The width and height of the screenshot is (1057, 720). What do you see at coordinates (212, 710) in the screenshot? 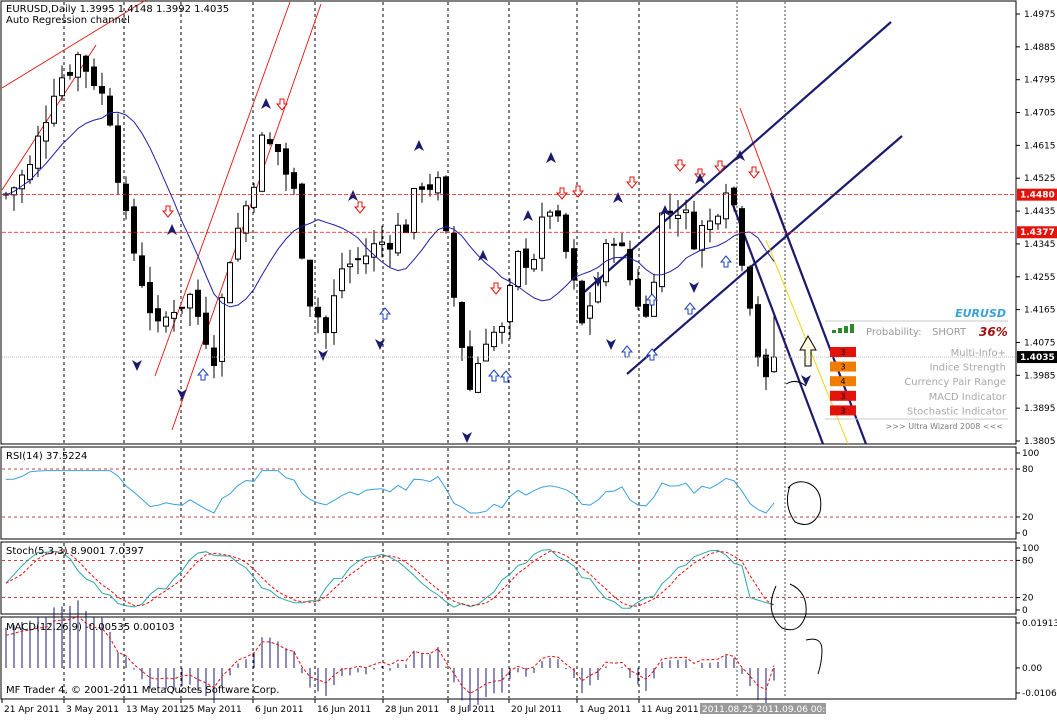
I see `time-label: 25 May 2011` at bounding box center [212, 710].